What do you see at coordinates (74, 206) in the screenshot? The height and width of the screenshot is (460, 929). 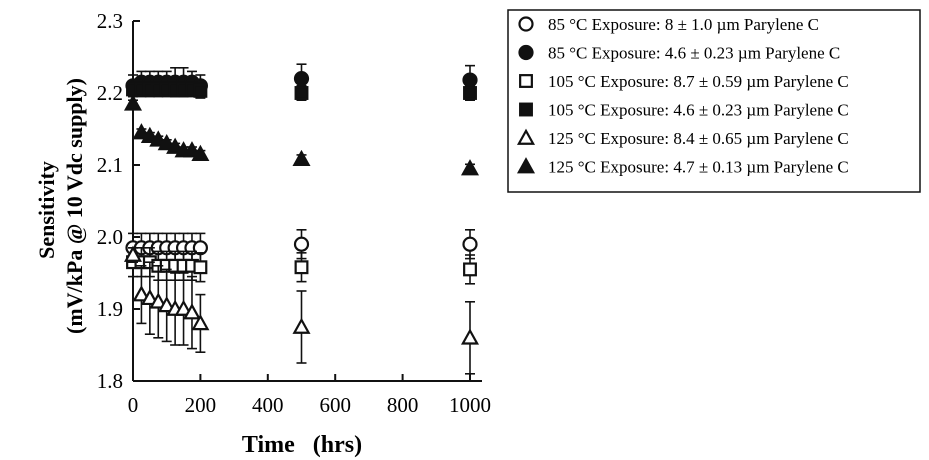 I see `y-axis-label-line2: (mV/kPa @ 10 Vdc supply)` at bounding box center [74, 206].